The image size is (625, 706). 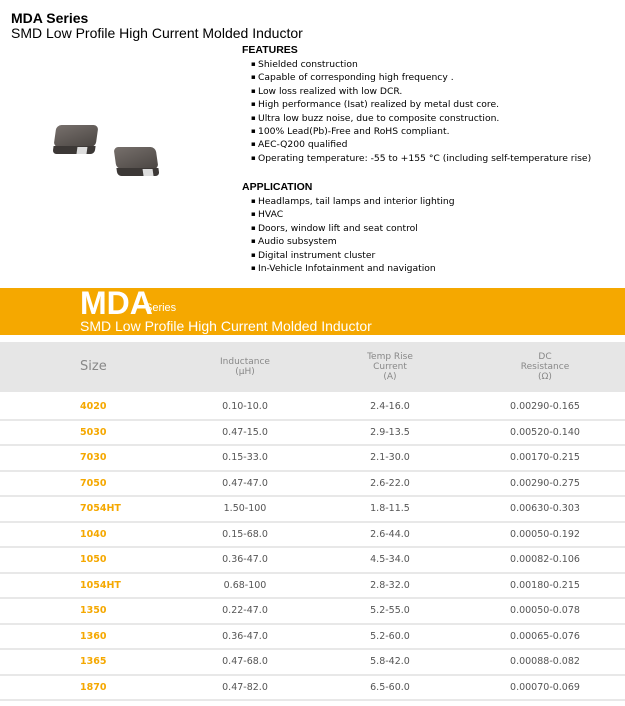 I want to click on current-cell: 6.5-60.0, so click(x=390, y=687).